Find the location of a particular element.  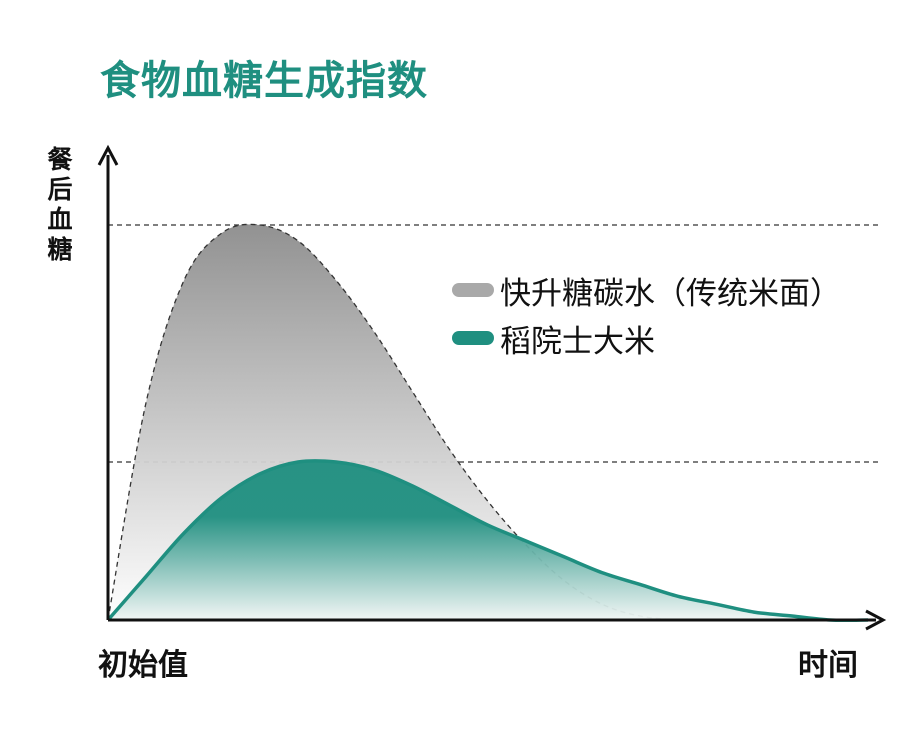

legend-label-rice: 稻院士大米 is located at coordinates (577, 341).